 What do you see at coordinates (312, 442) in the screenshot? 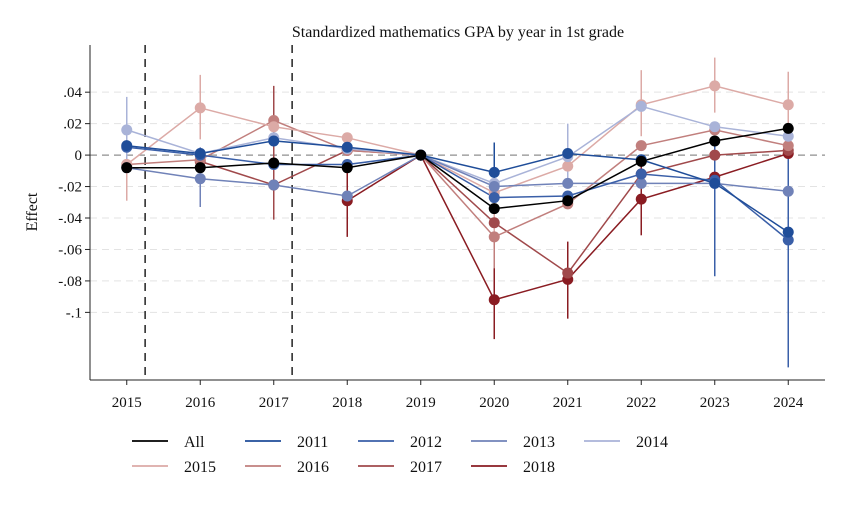
I see `legend-label: 2011` at bounding box center [312, 442].